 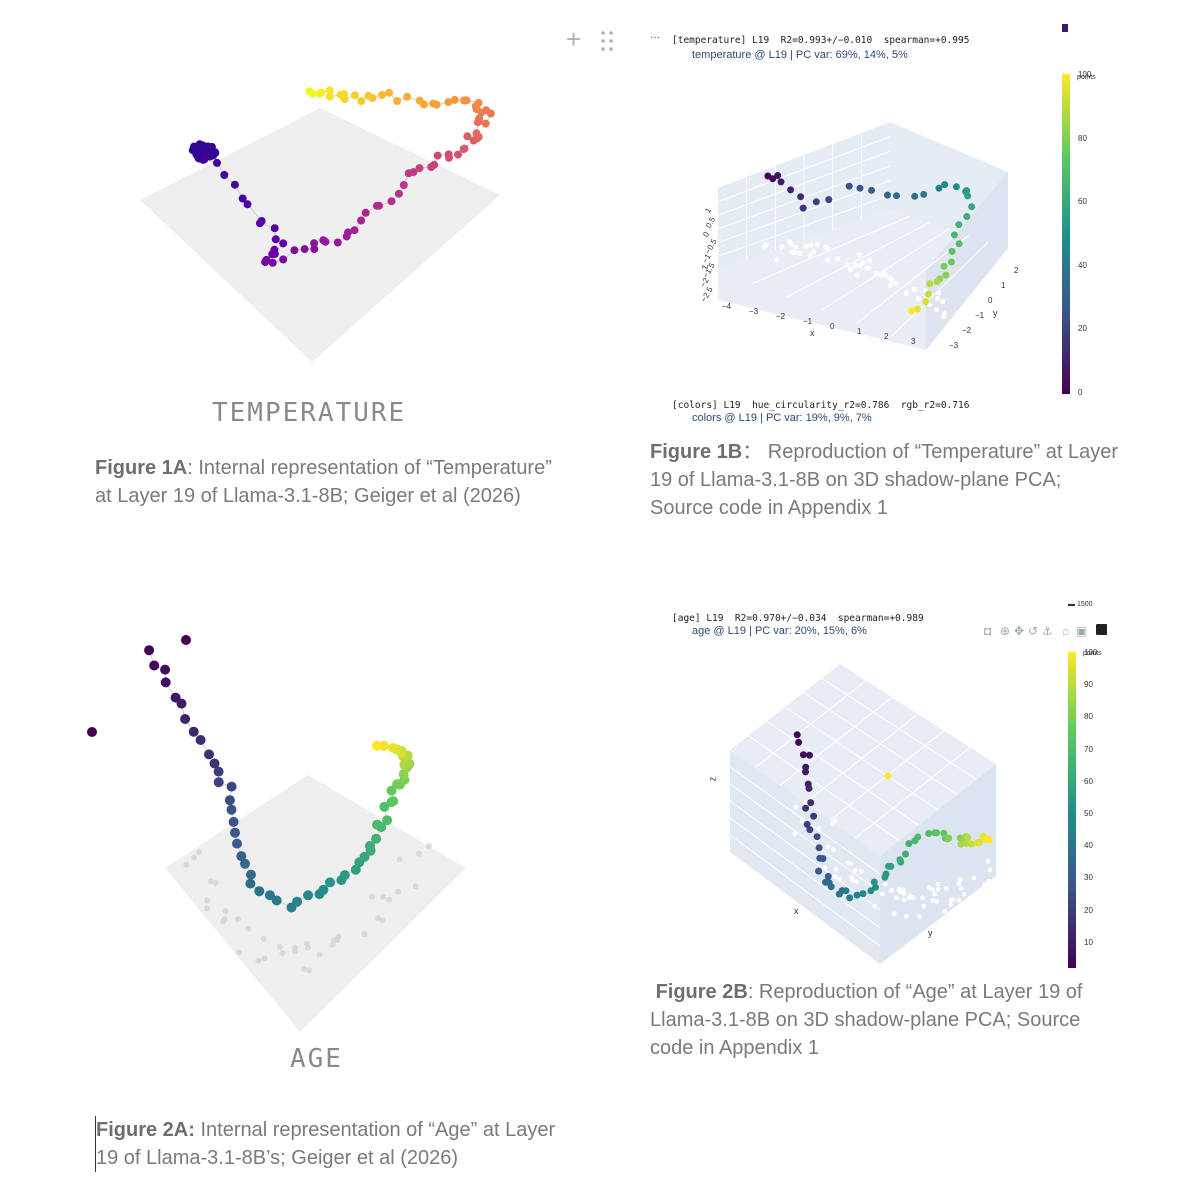 What do you see at coordinates (1066, 631) in the screenshot?
I see `home-icon: ⌂` at bounding box center [1066, 631].